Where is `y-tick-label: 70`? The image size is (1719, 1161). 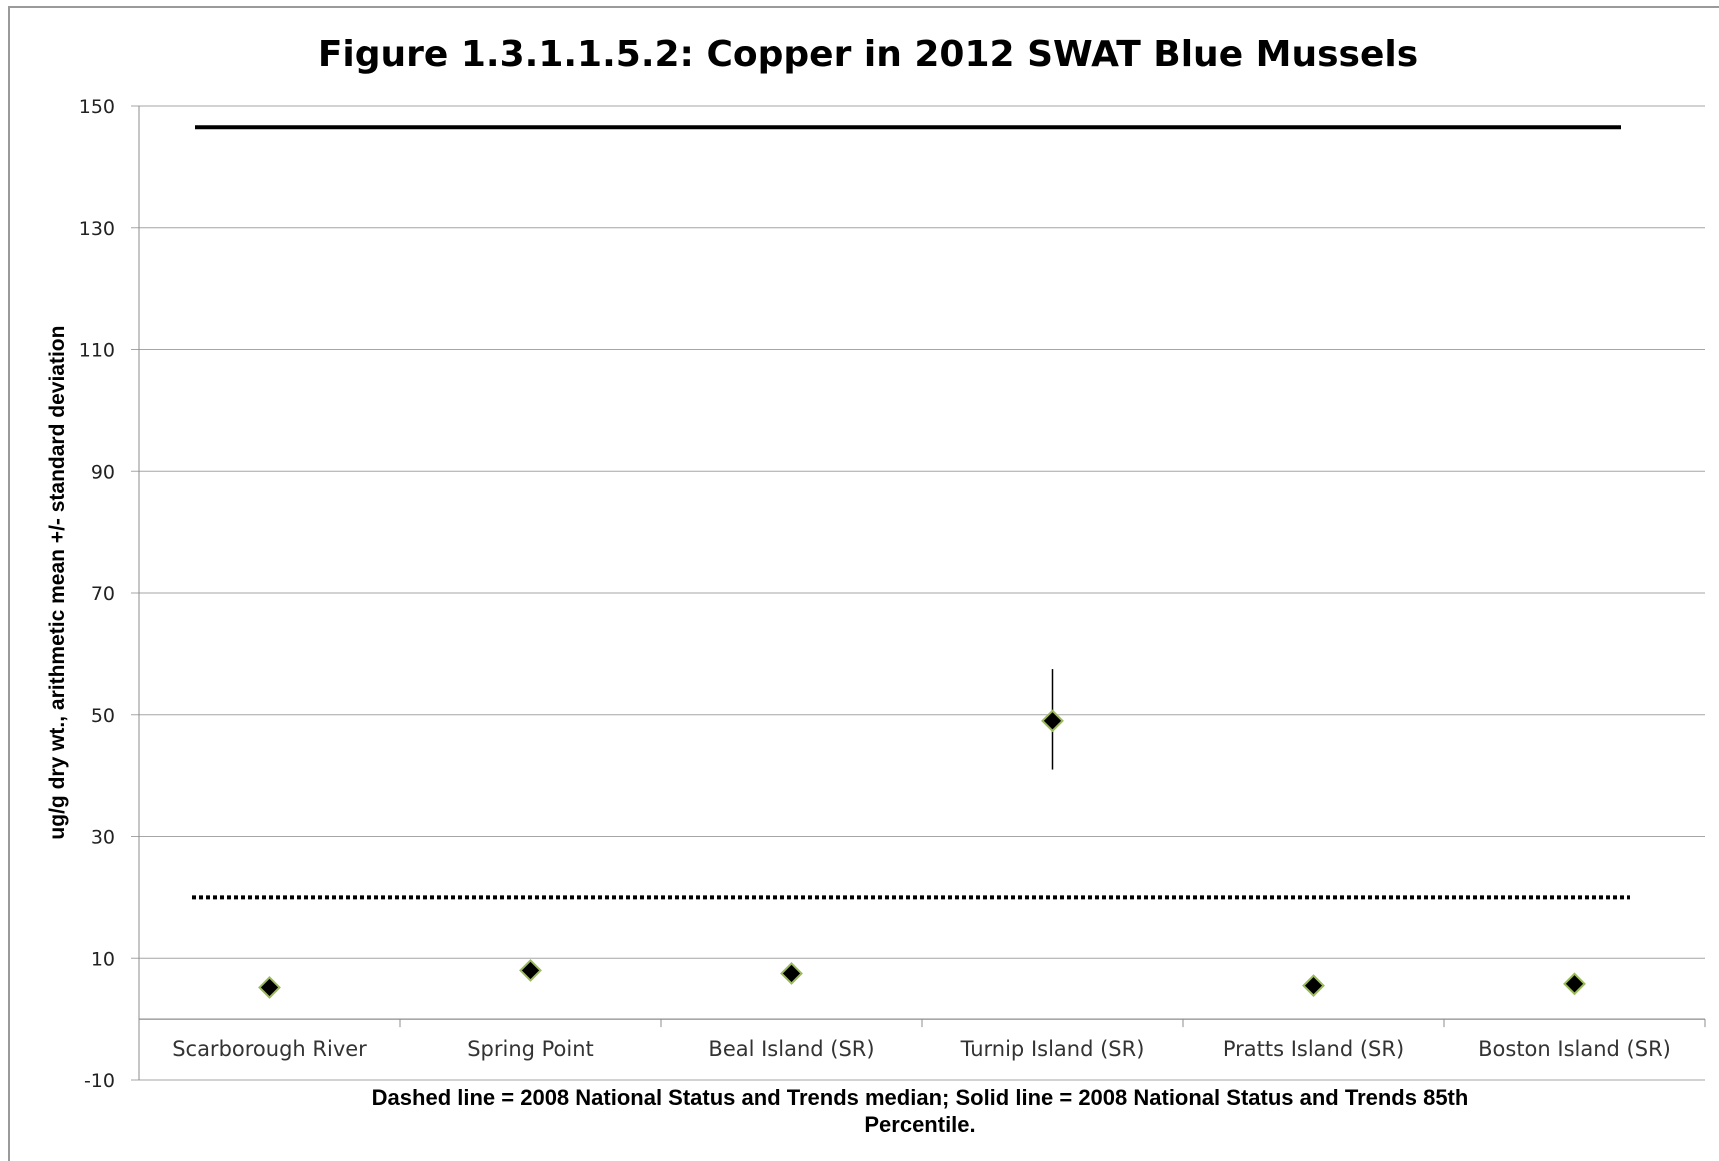
y-tick-label: 70 is located at coordinates (103, 594).